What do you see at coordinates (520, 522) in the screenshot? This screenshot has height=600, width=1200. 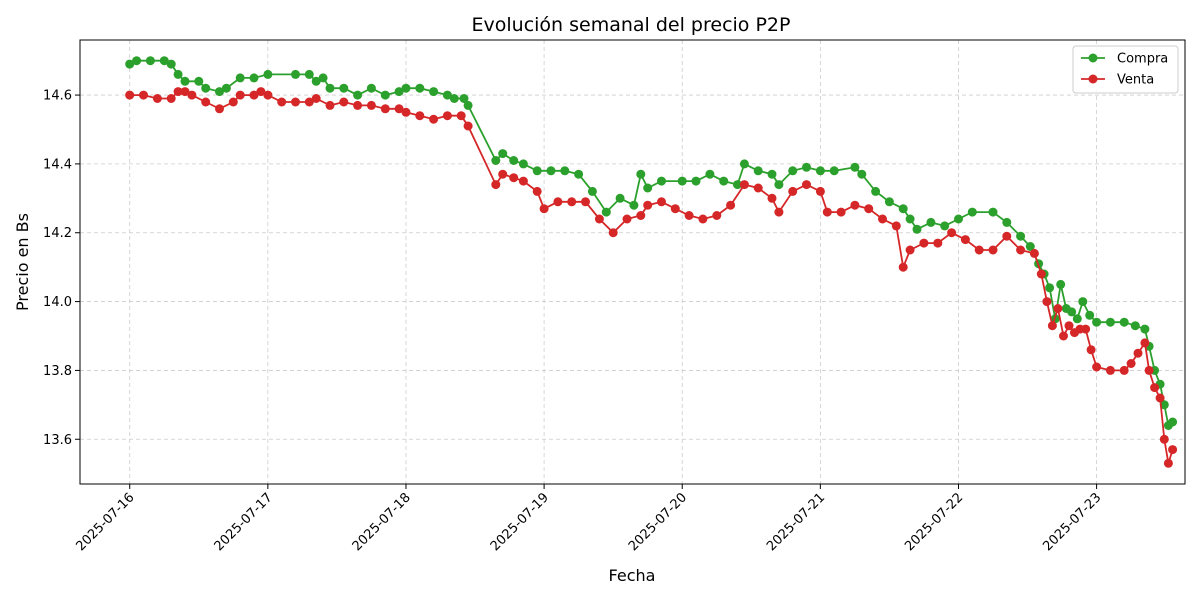 I see `x-tick-label: 2025-07-19` at bounding box center [520, 522].